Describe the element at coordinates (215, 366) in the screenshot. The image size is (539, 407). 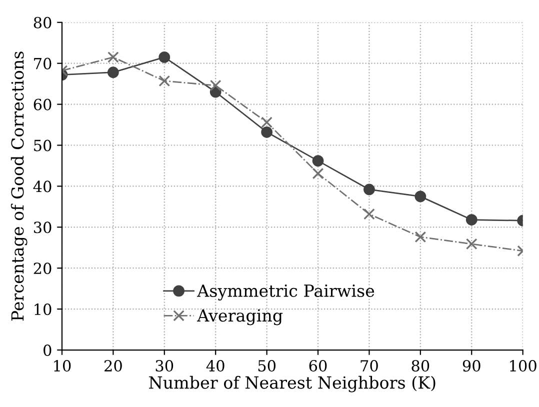
I see `x-tick-label: 40` at that location.